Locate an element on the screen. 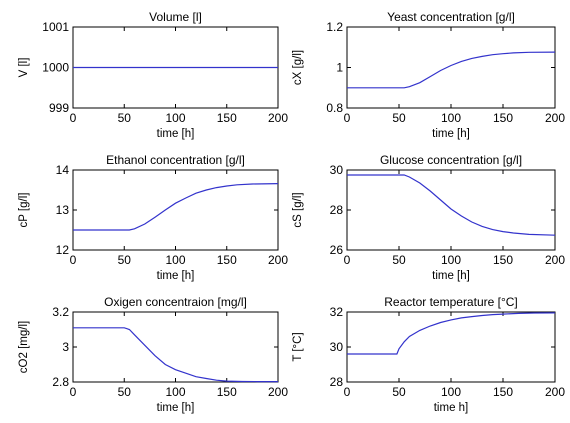 This screenshot has height=423, width=570. y-axis-label: V [l] is located at coordinates (24, 68).